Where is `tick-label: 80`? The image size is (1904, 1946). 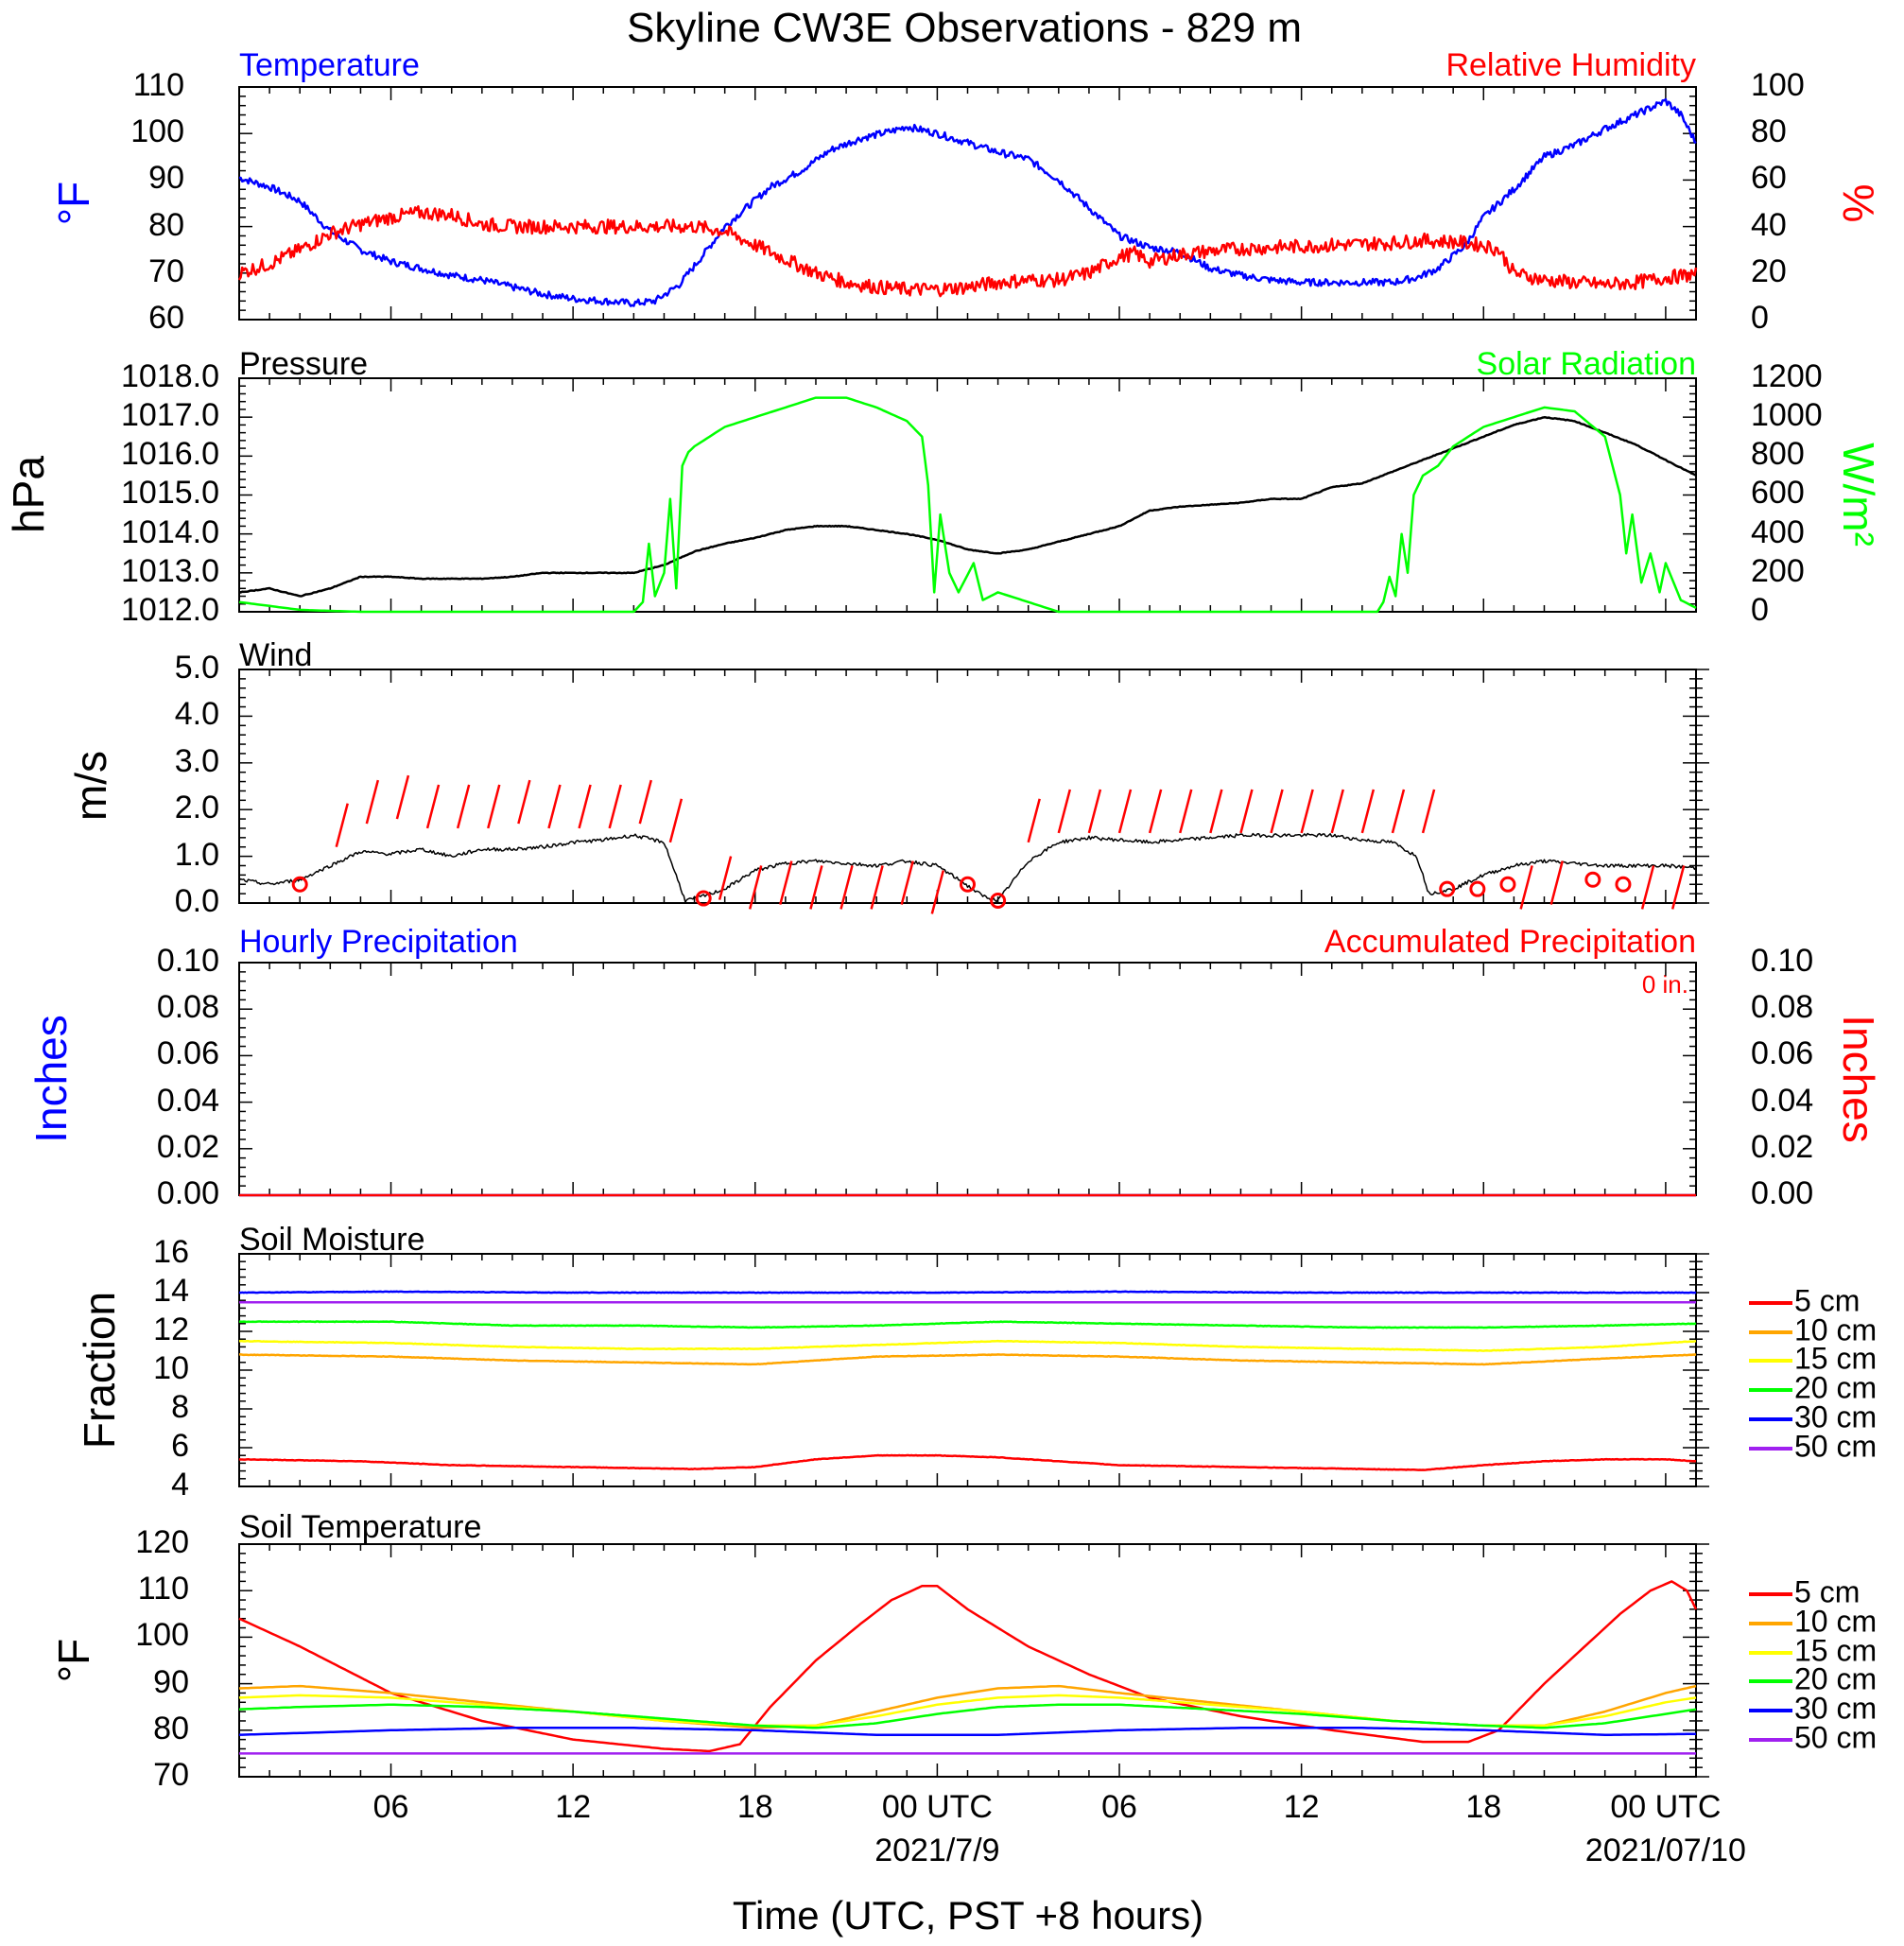 tick-label: 80 is located at coordinates (1769, 131).